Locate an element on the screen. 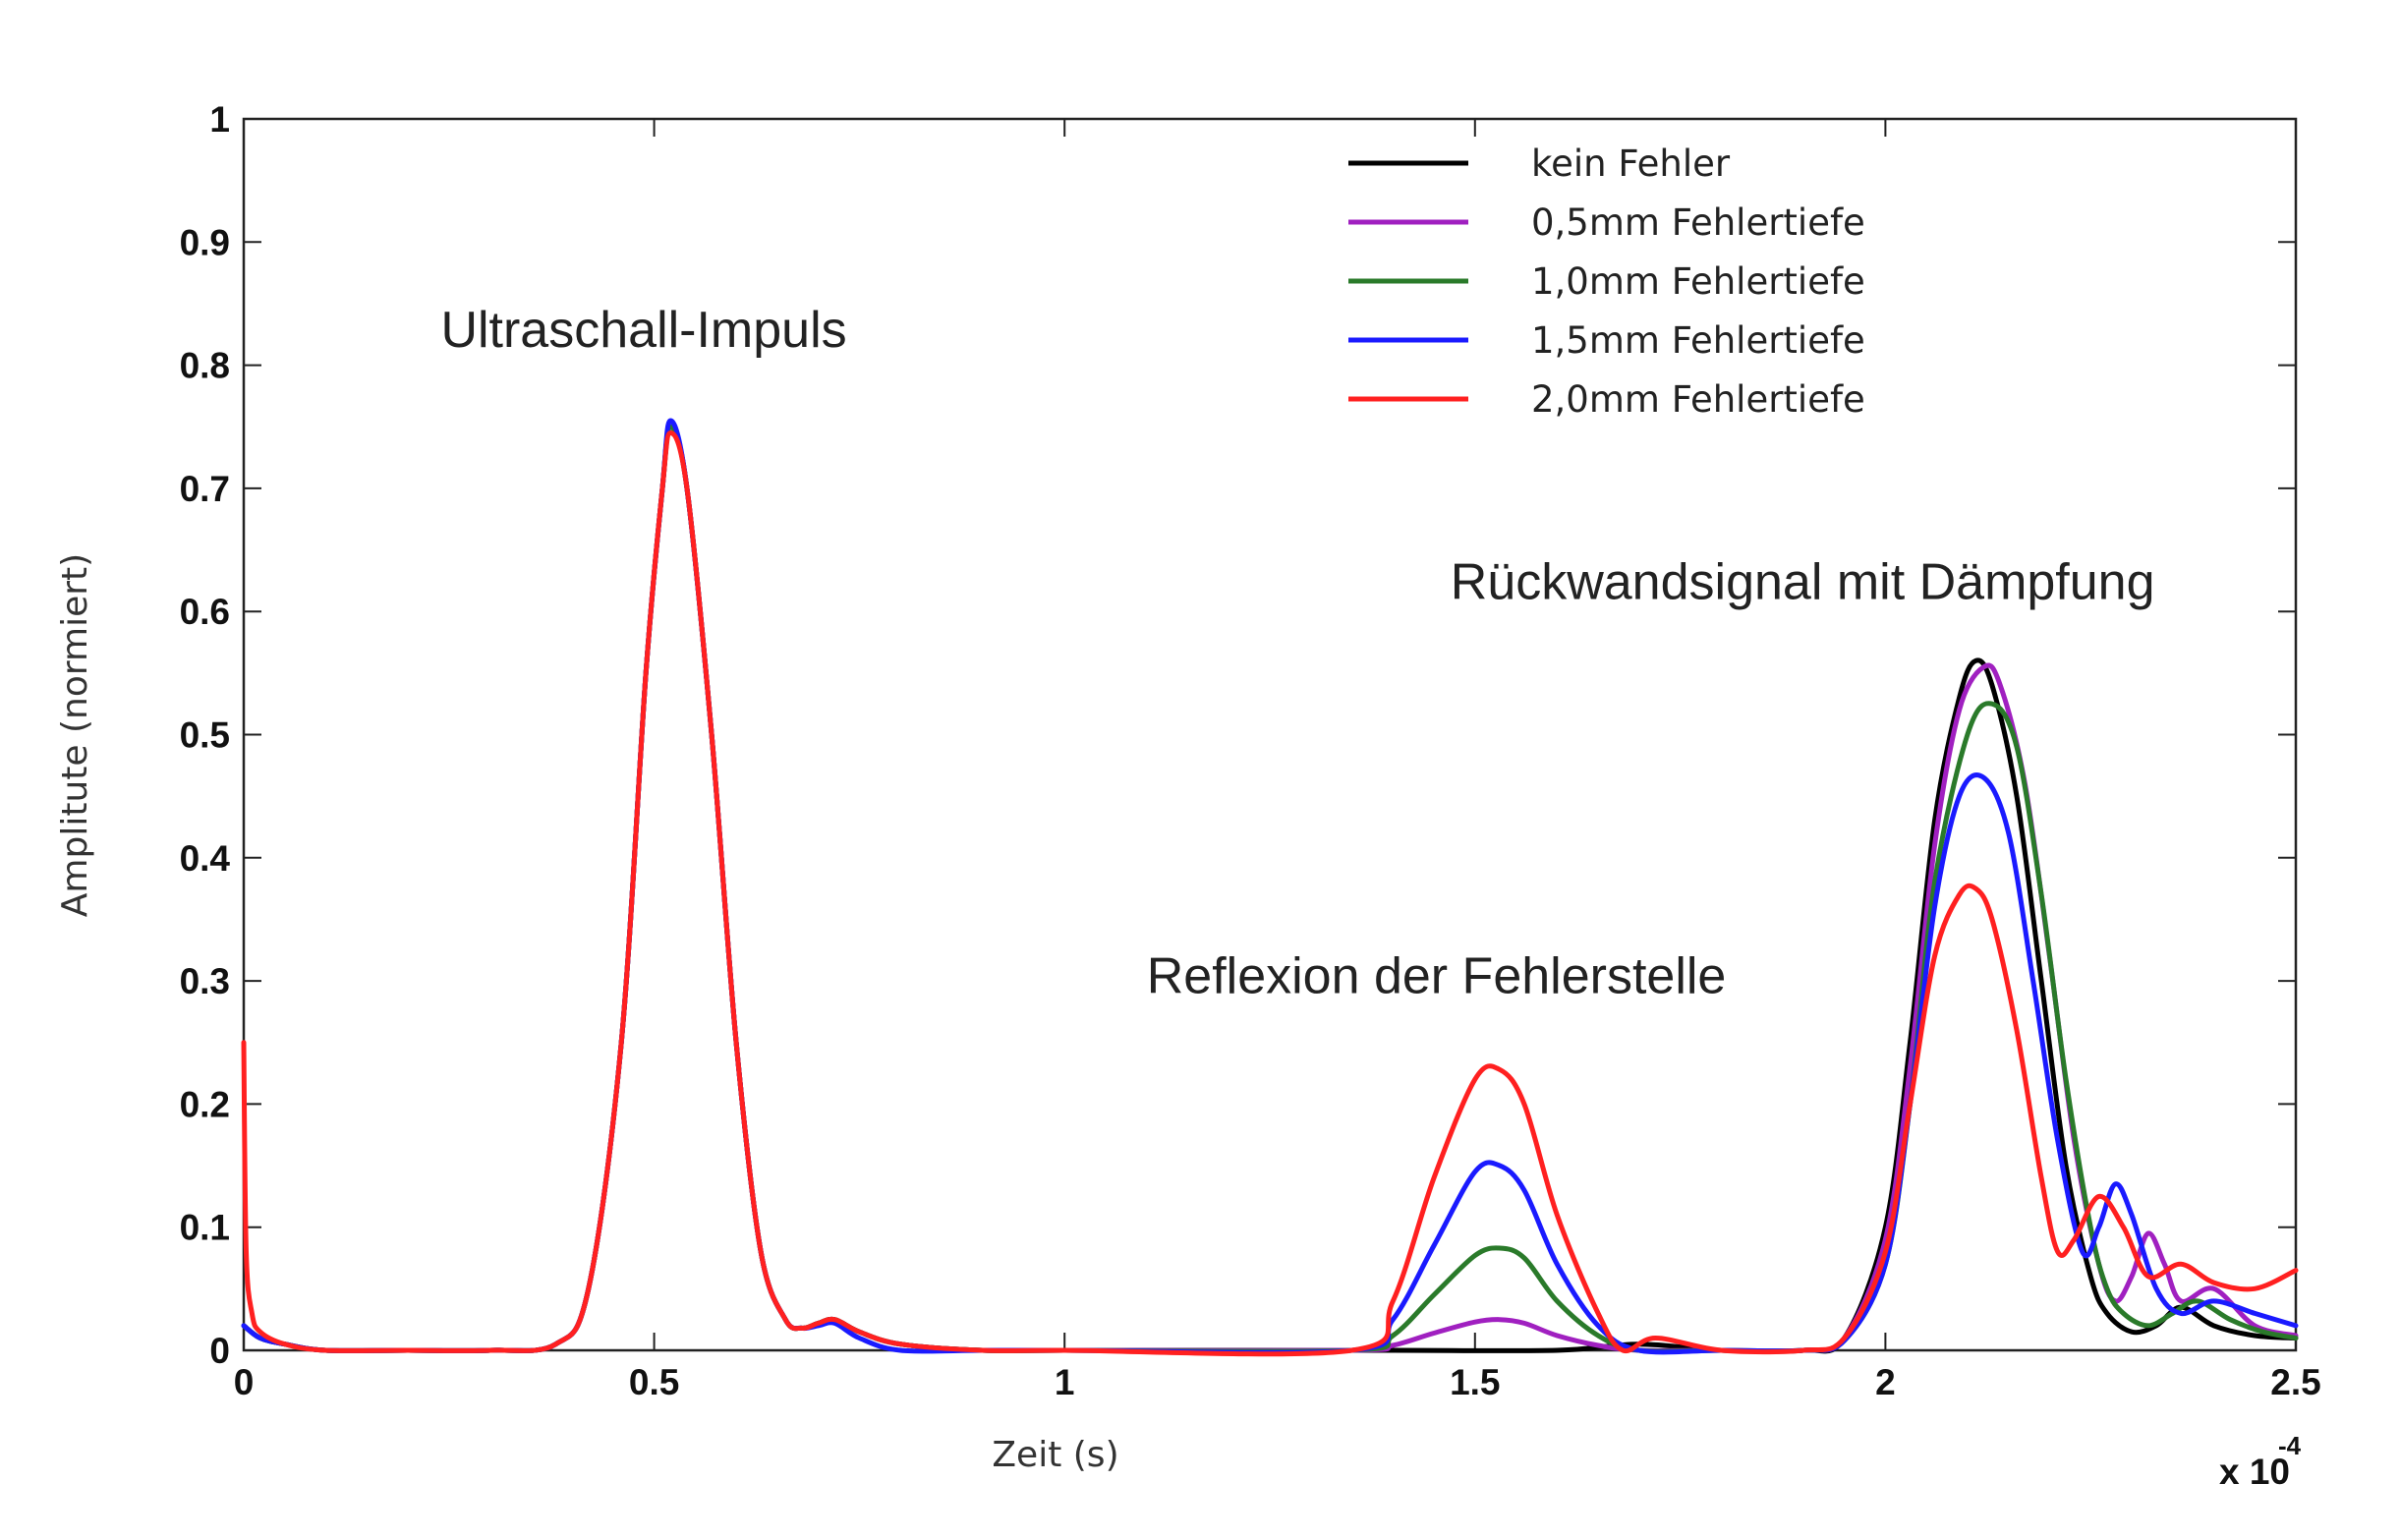 The width and height of the screenshot is (2400, 1540). x-axis-title: Zeit (s) is located at coordinates (1055, 1455).